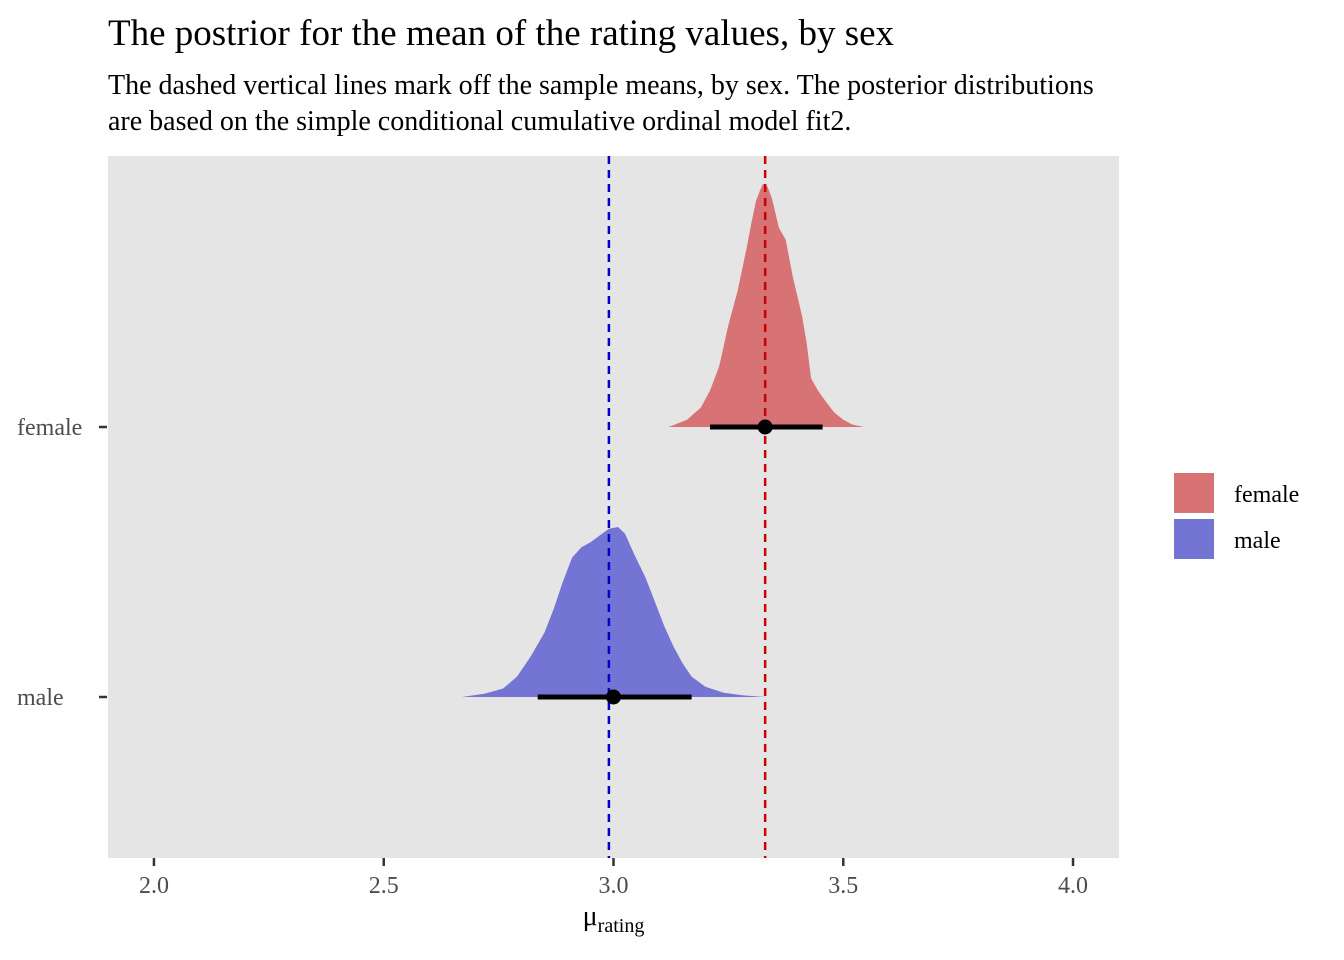 The width and height of the screenshot is (1344, 960). I want to click on density-male, so click(613, 612).